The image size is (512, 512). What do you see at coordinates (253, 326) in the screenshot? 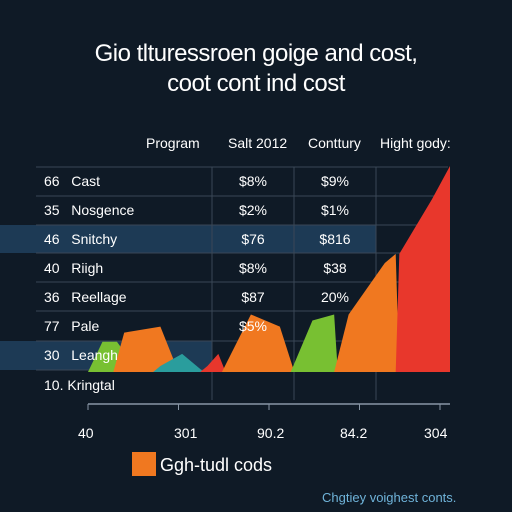
I see `table-cell: $5%` at bounding box center [253, 326].